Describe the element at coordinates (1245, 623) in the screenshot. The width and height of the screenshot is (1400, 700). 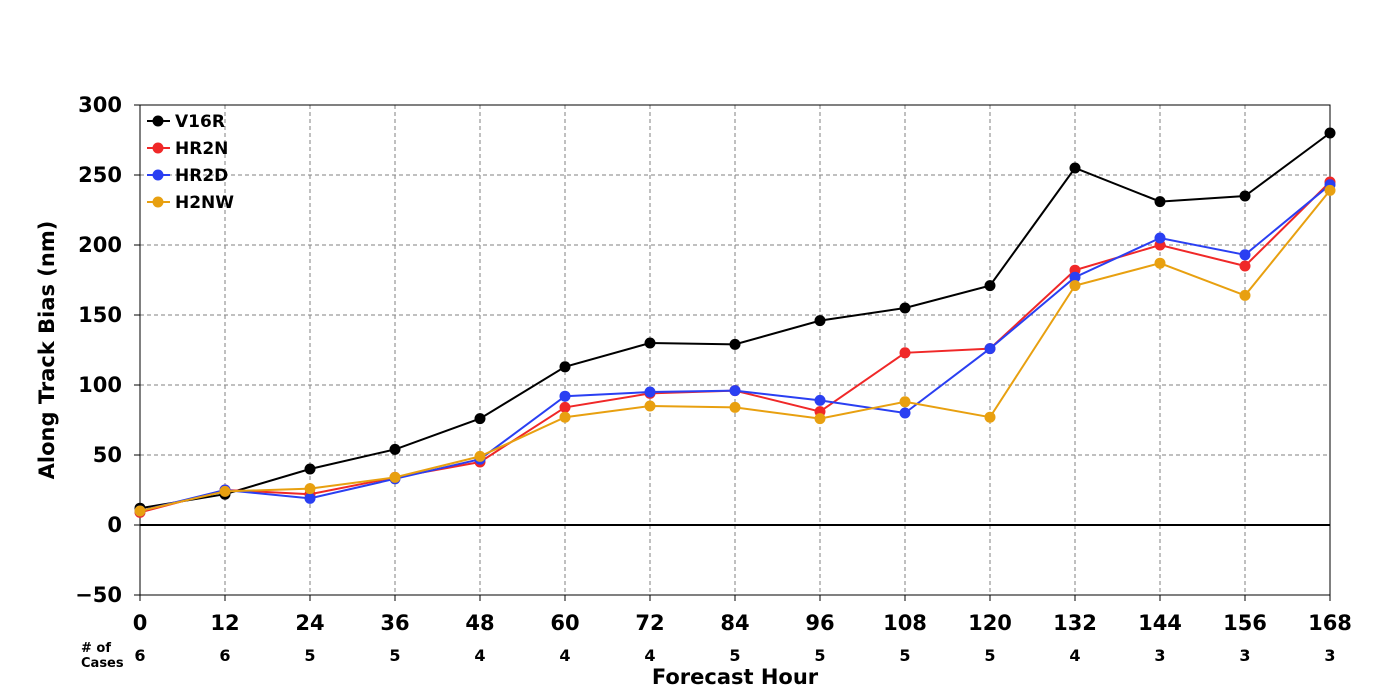
I see `x-tick-label: 156` at that location.